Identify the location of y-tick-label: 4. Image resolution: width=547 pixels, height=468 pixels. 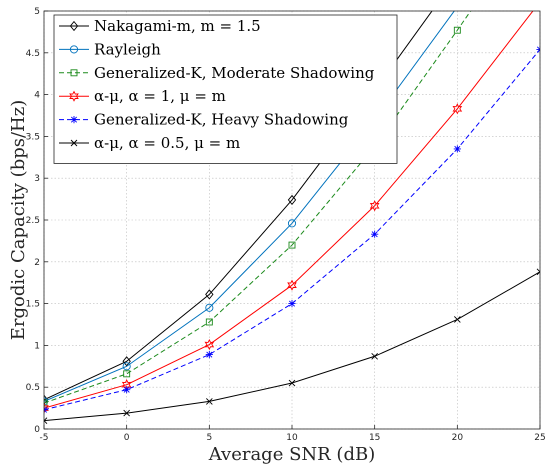
(37, 96).